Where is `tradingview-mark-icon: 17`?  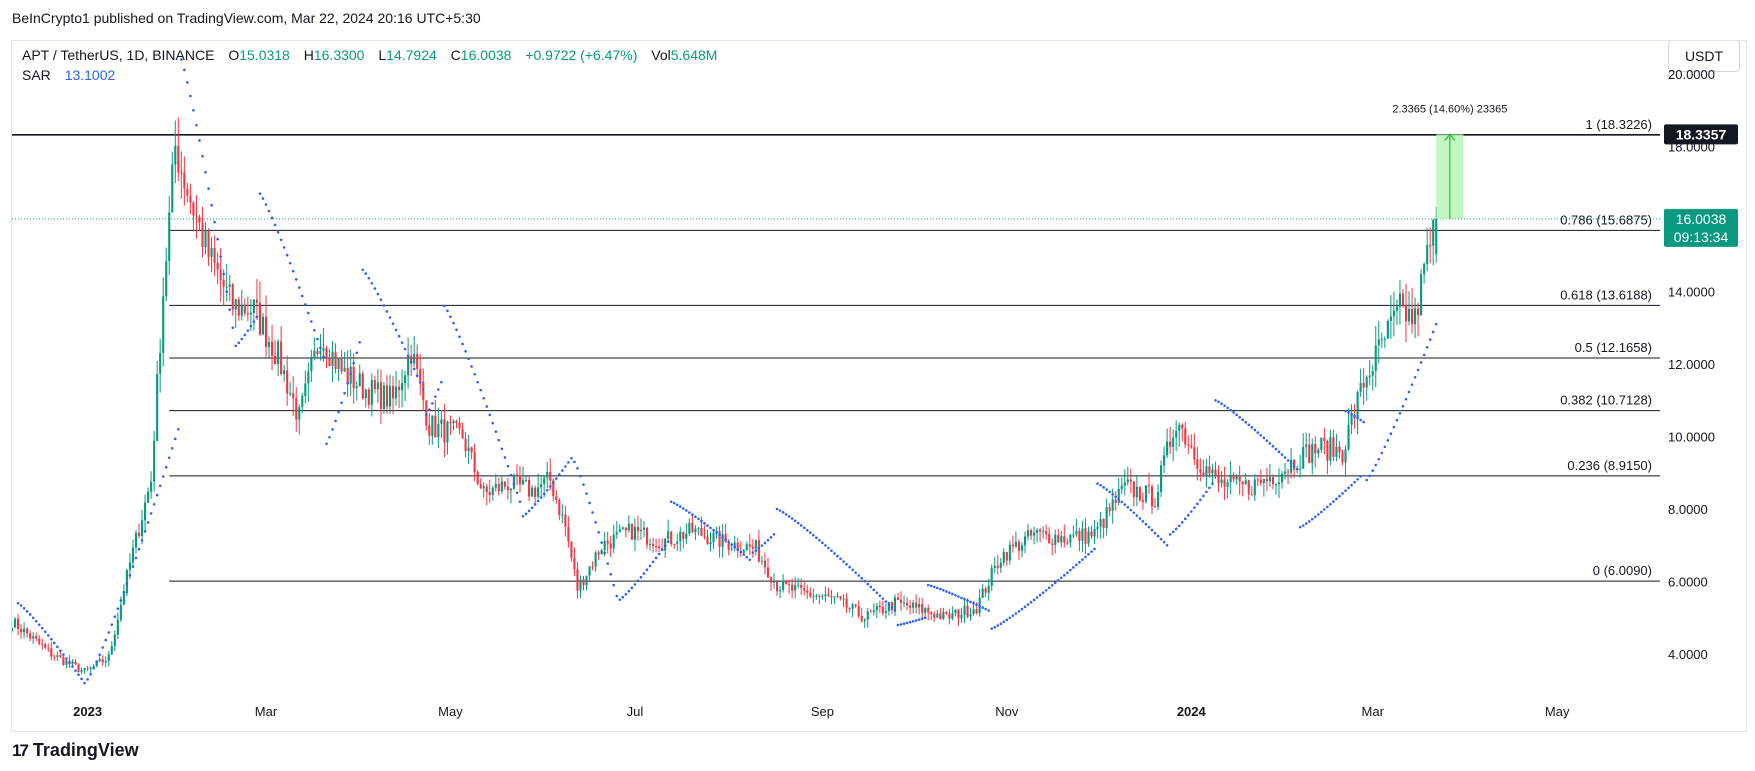 tradingview-mark-icon: 17 is located at coordinates (20, 750).